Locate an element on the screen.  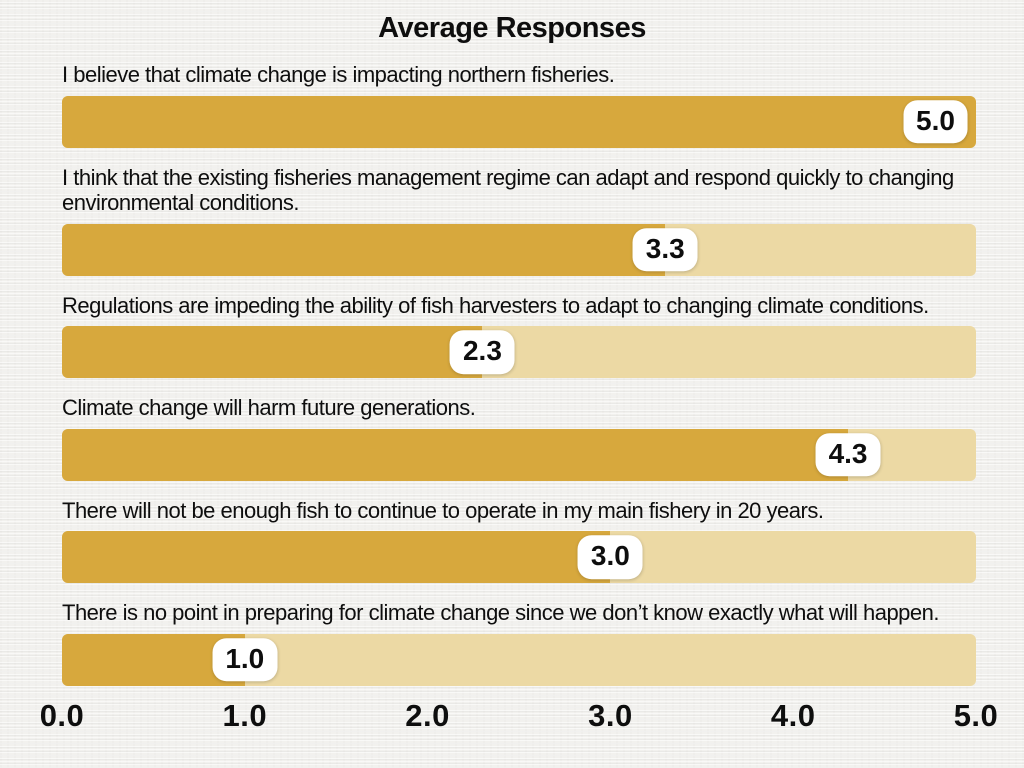
value-badge: 4.3 is located at coordinates (848, 454).